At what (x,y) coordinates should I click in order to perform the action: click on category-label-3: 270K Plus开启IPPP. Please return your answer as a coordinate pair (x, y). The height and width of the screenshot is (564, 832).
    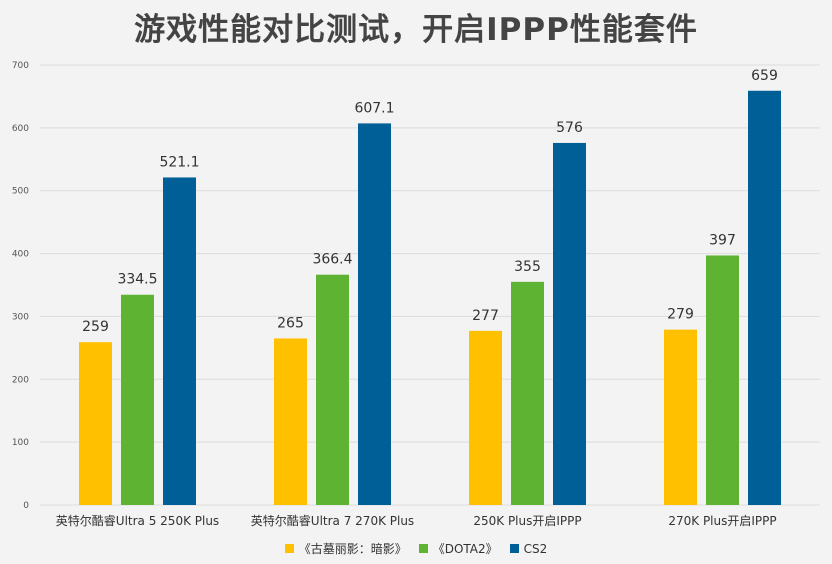
    Looking at the image, I should click on (722, 521).